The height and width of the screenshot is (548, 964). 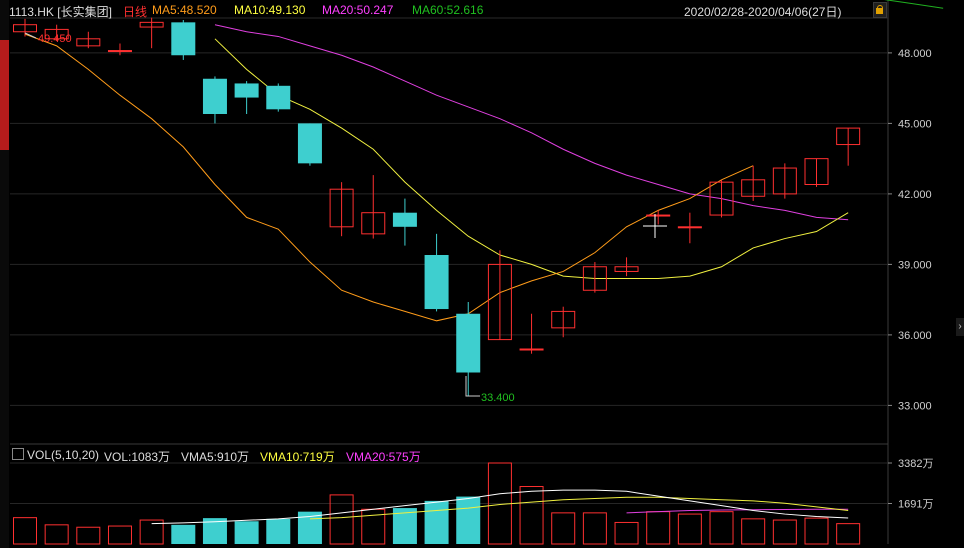 What do you see at coordinates (30, 35) in the screenshot?
I see `high-pointer` at bounding box center [30, 35].